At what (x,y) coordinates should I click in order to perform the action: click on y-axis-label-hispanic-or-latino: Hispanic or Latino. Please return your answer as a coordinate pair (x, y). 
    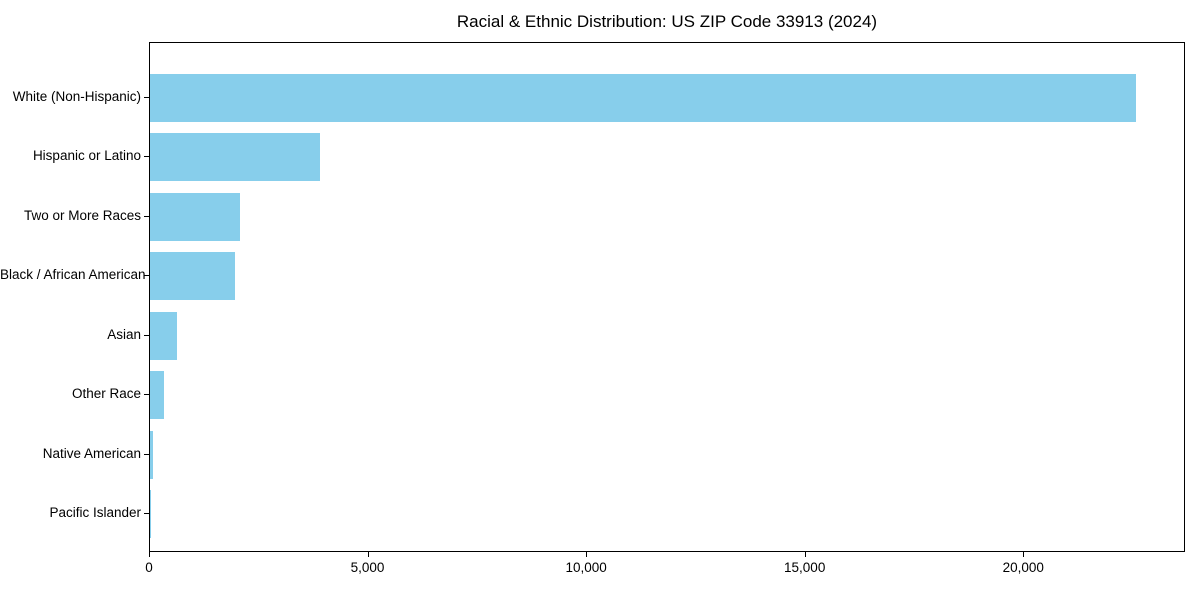
    Looking at the image, I should click on (86, 156).